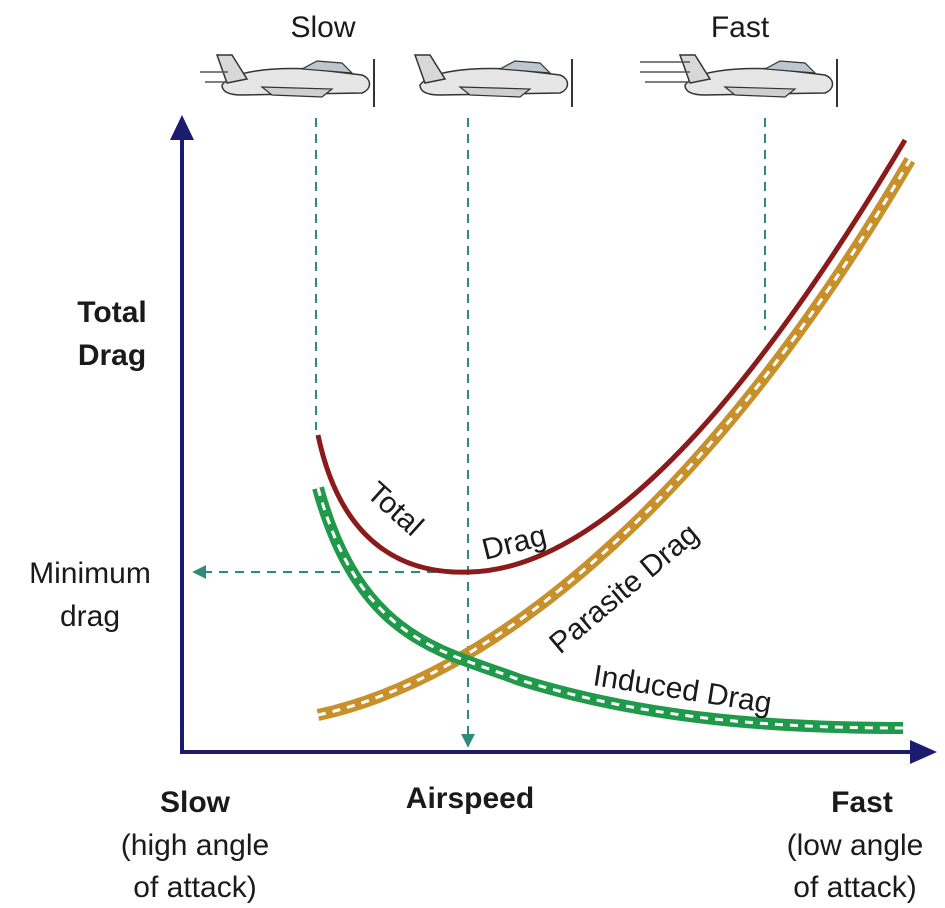 The image size is (945, 908). Describe the element at coordinates (322, 27) in the screenshot. I see `top-label: Slow` at that location.